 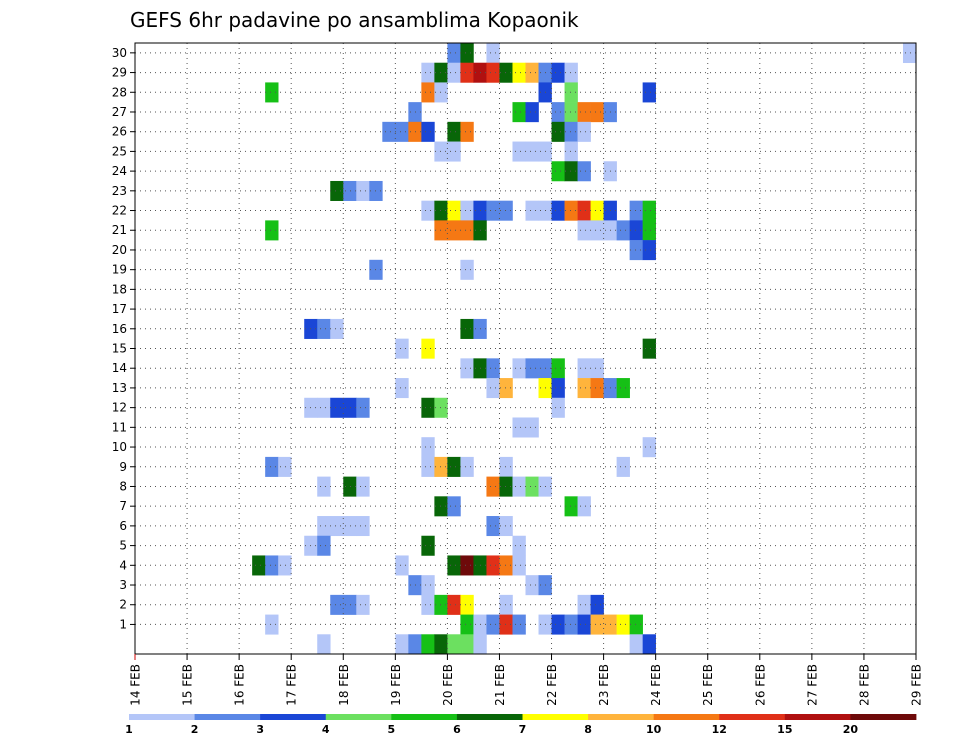 I want to click on y-tick-label: 30, so click(x=119, y=53).